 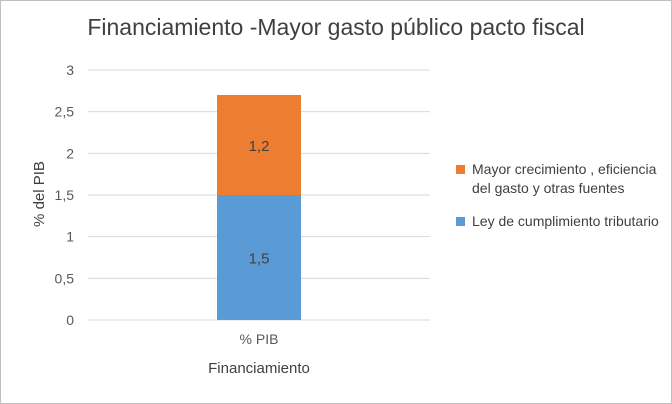 I want to click on y-tick-label: 0, so click(x=70, y=320).